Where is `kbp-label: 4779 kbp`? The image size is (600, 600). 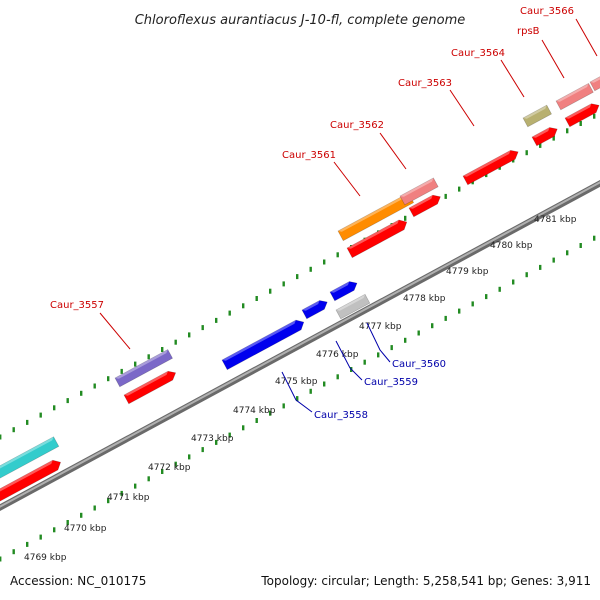
kbp-label: 4779 kbp is located at coordinates (467, 272).